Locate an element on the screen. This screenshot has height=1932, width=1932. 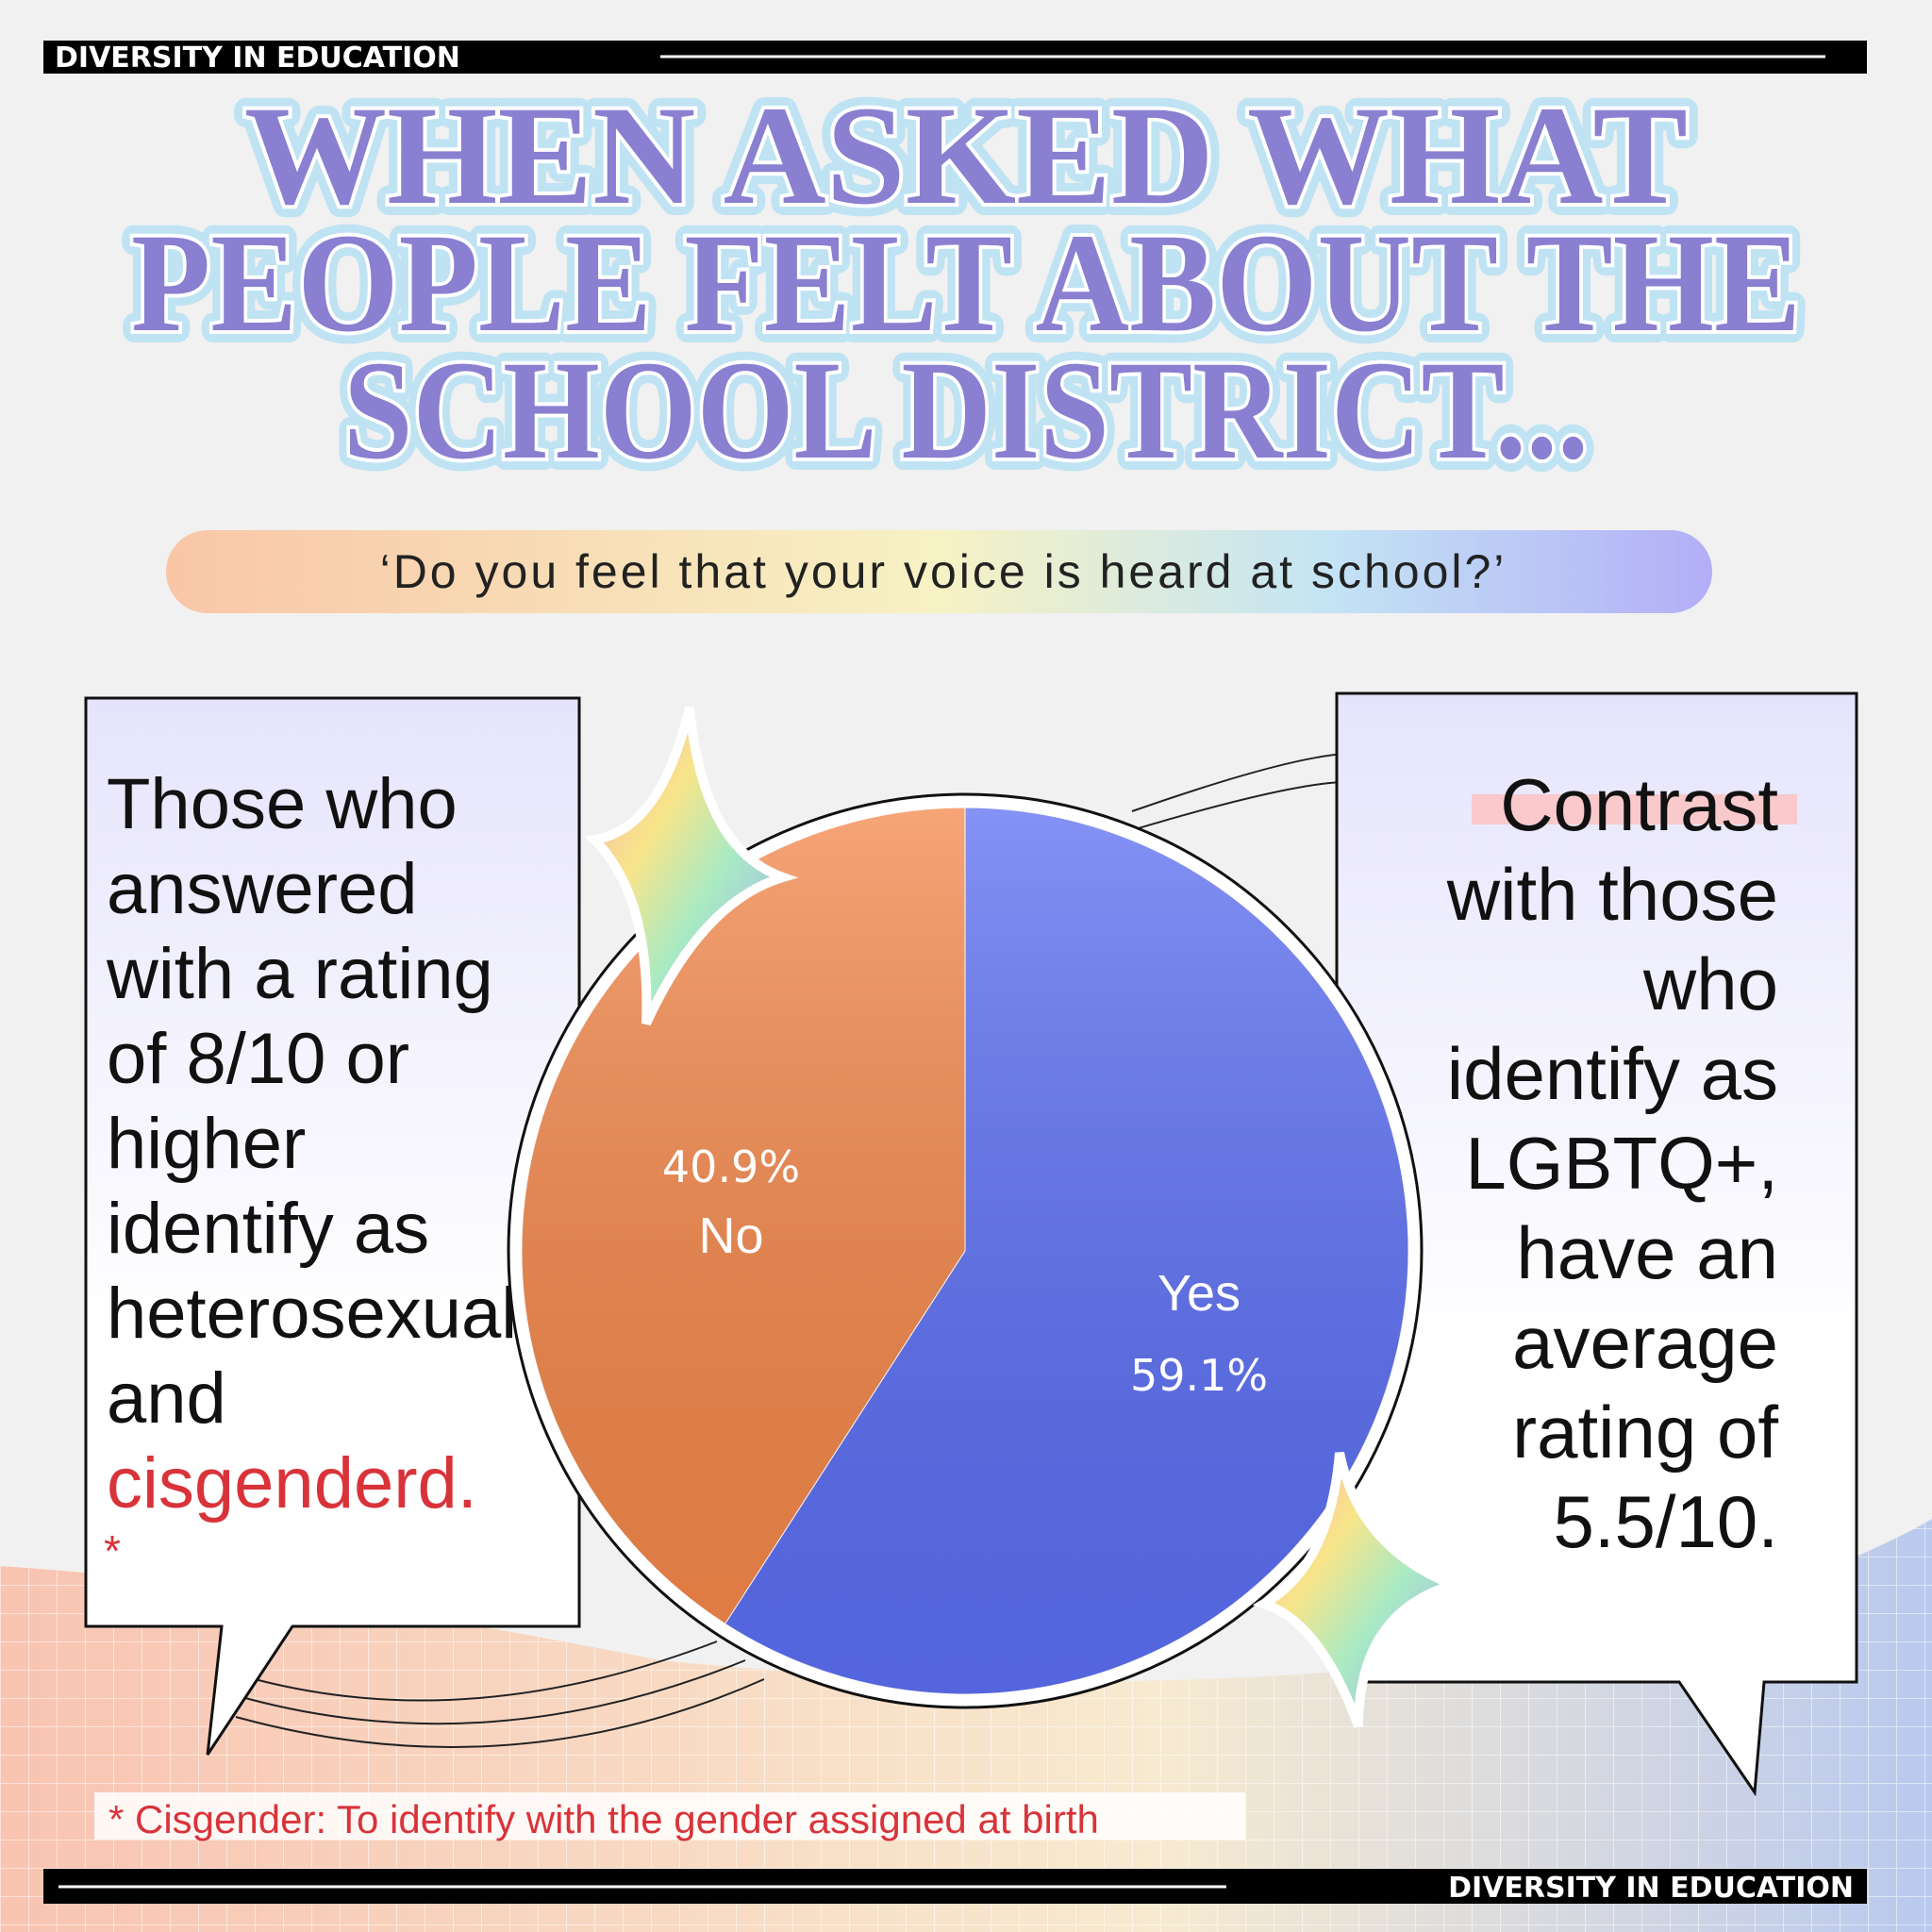
bubble-line: 5.5/10. is located at coordinates (1665, 1522).